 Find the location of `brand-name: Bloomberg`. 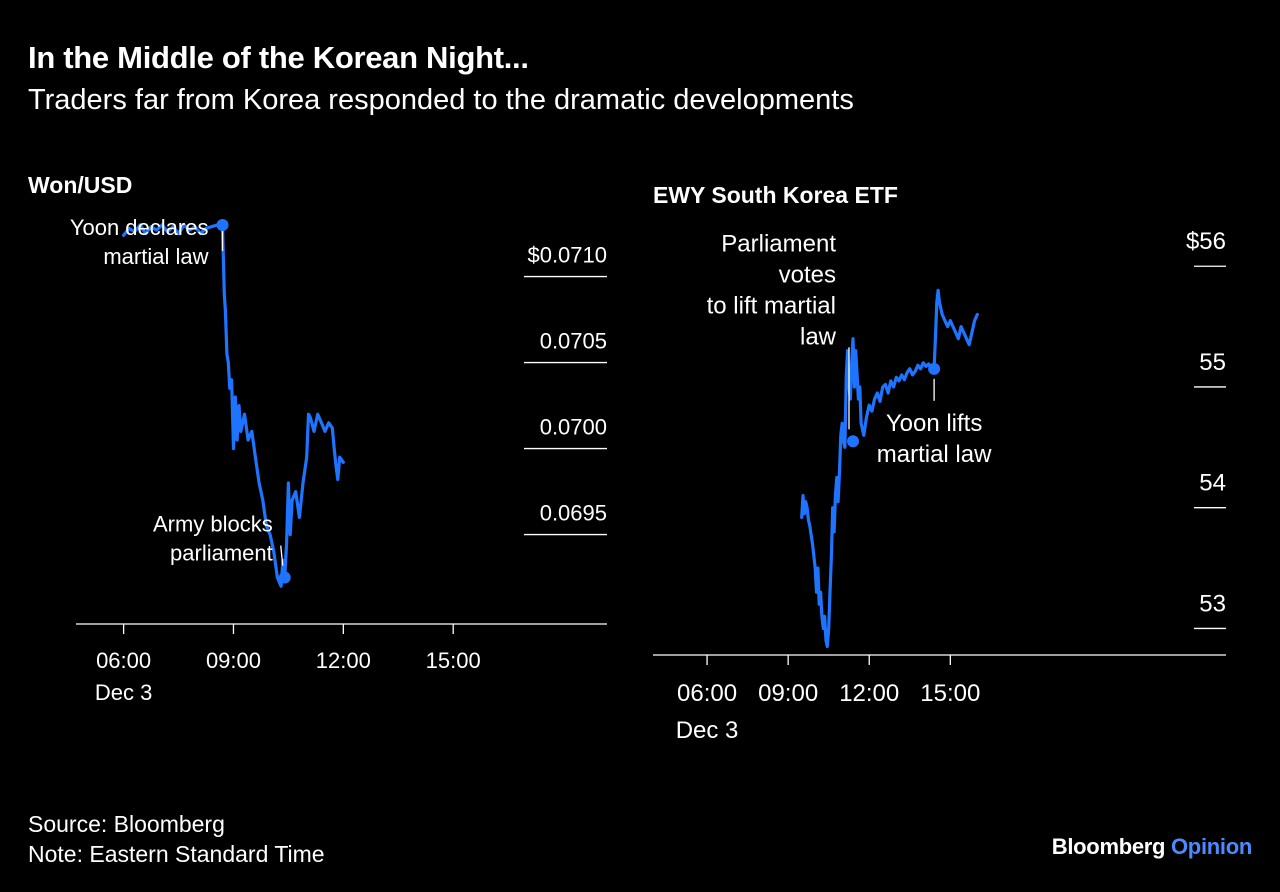

brand-name: Bloomberg is located at coordinates (1108, 846).